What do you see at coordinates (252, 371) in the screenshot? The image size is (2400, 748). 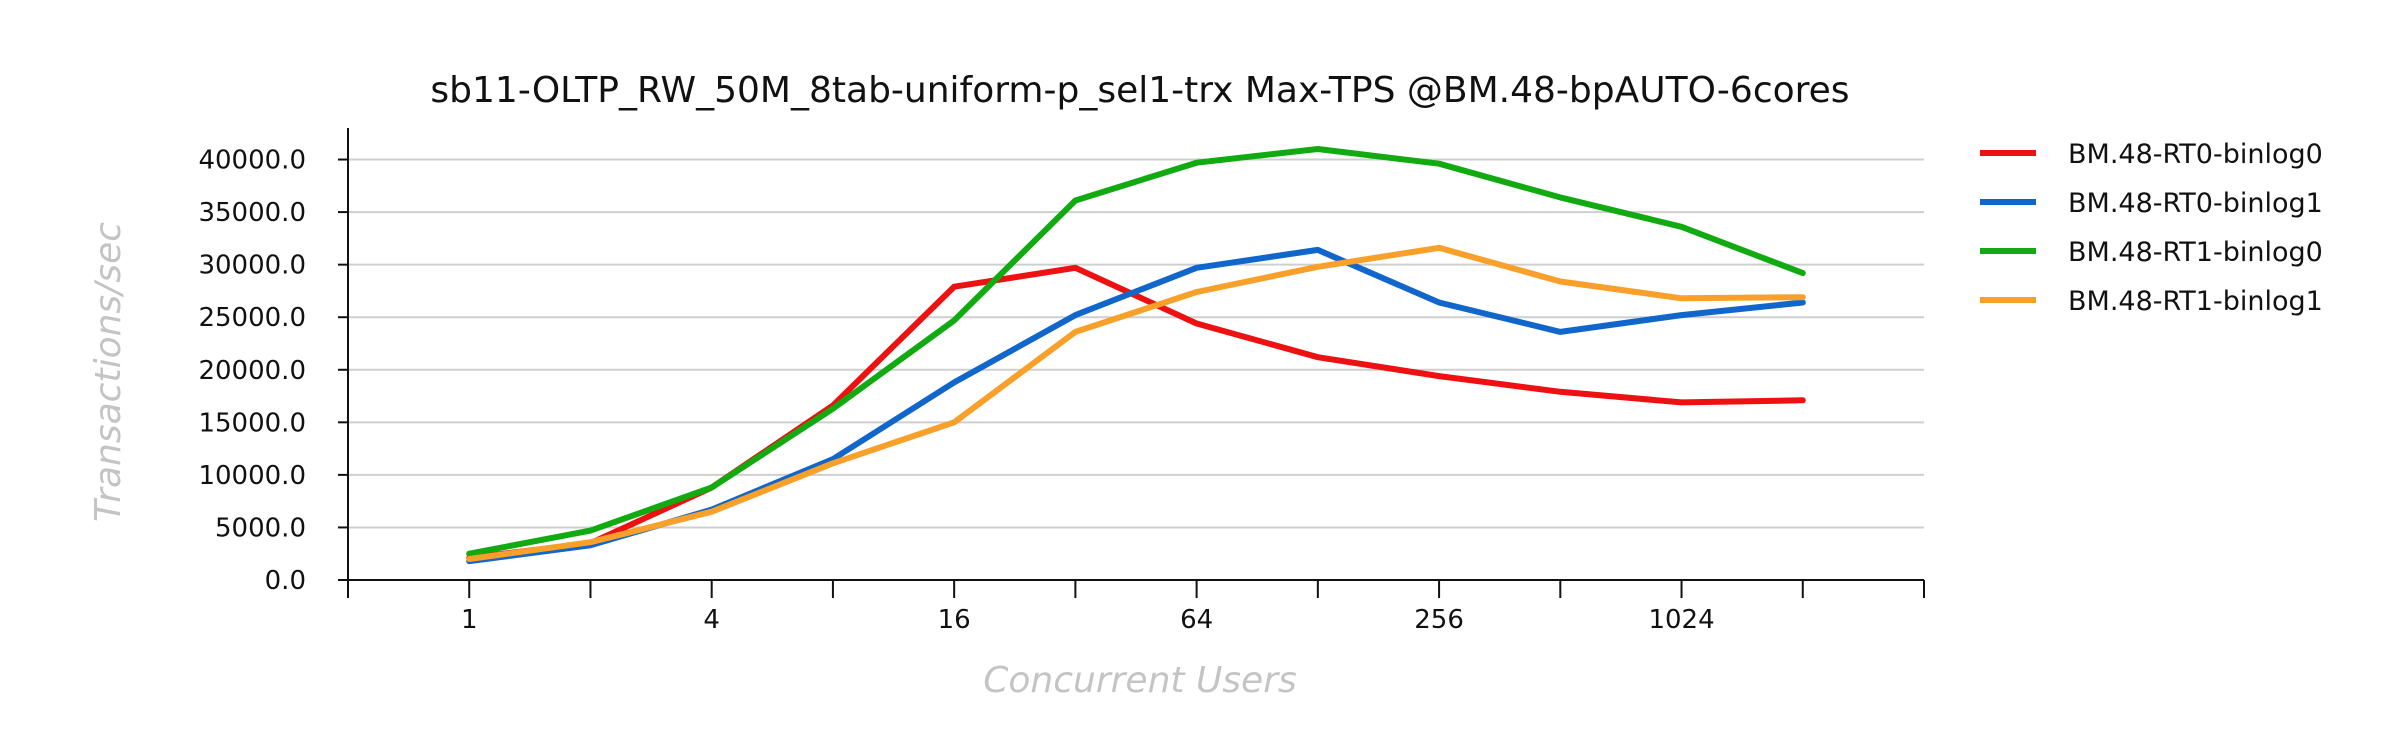 I see `y-tick-label: 20000.0` at bounding box center [252, 371].